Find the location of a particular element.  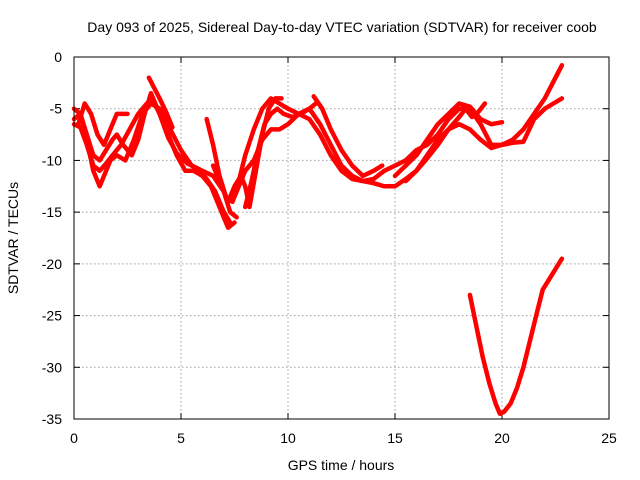

y-tick-label: -15 is located at coordinates (52, 212).